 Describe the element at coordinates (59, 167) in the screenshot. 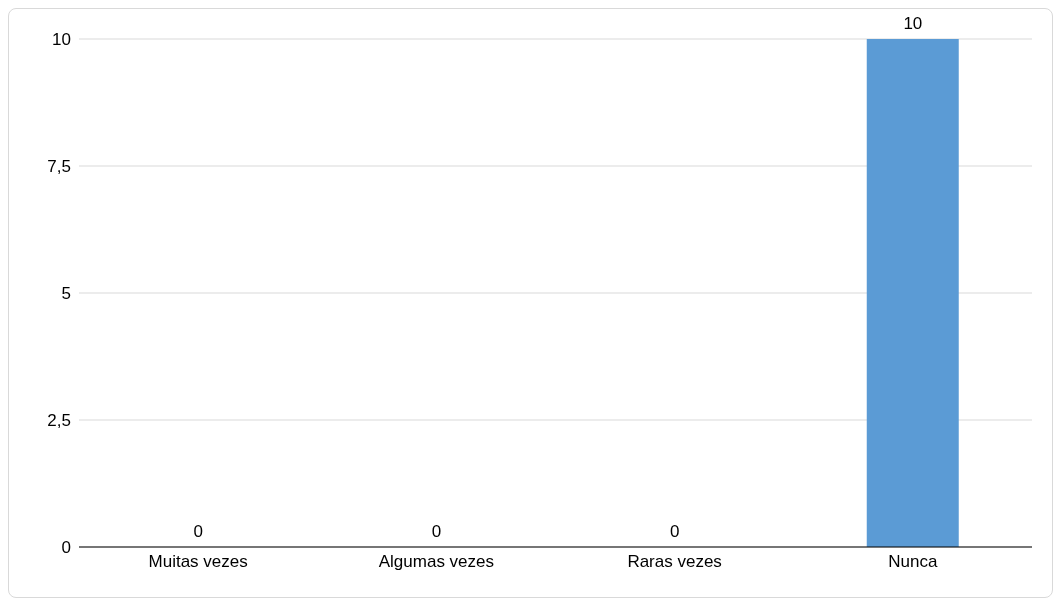

I see `y-tick-label: 7,5` at that location.